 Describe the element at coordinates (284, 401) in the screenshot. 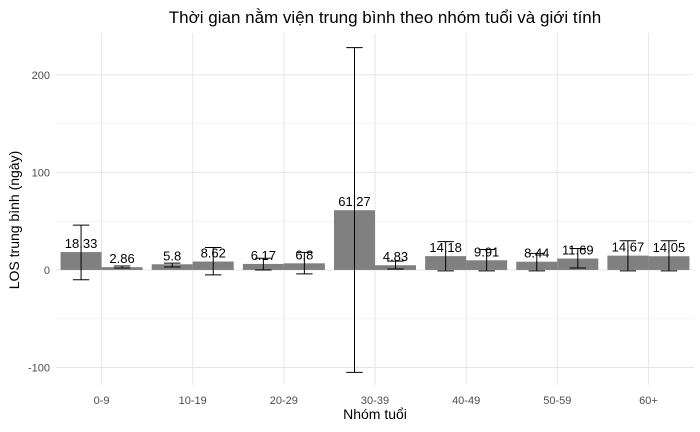

I see `x-tick-label: 20-29` at that location.